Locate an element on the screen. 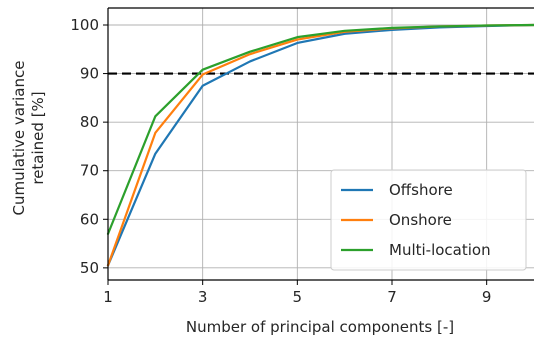 Image resolution: width=534 pixels, height=340 pixels. y-tick-label: 80 is located at coordinates (89, 122).